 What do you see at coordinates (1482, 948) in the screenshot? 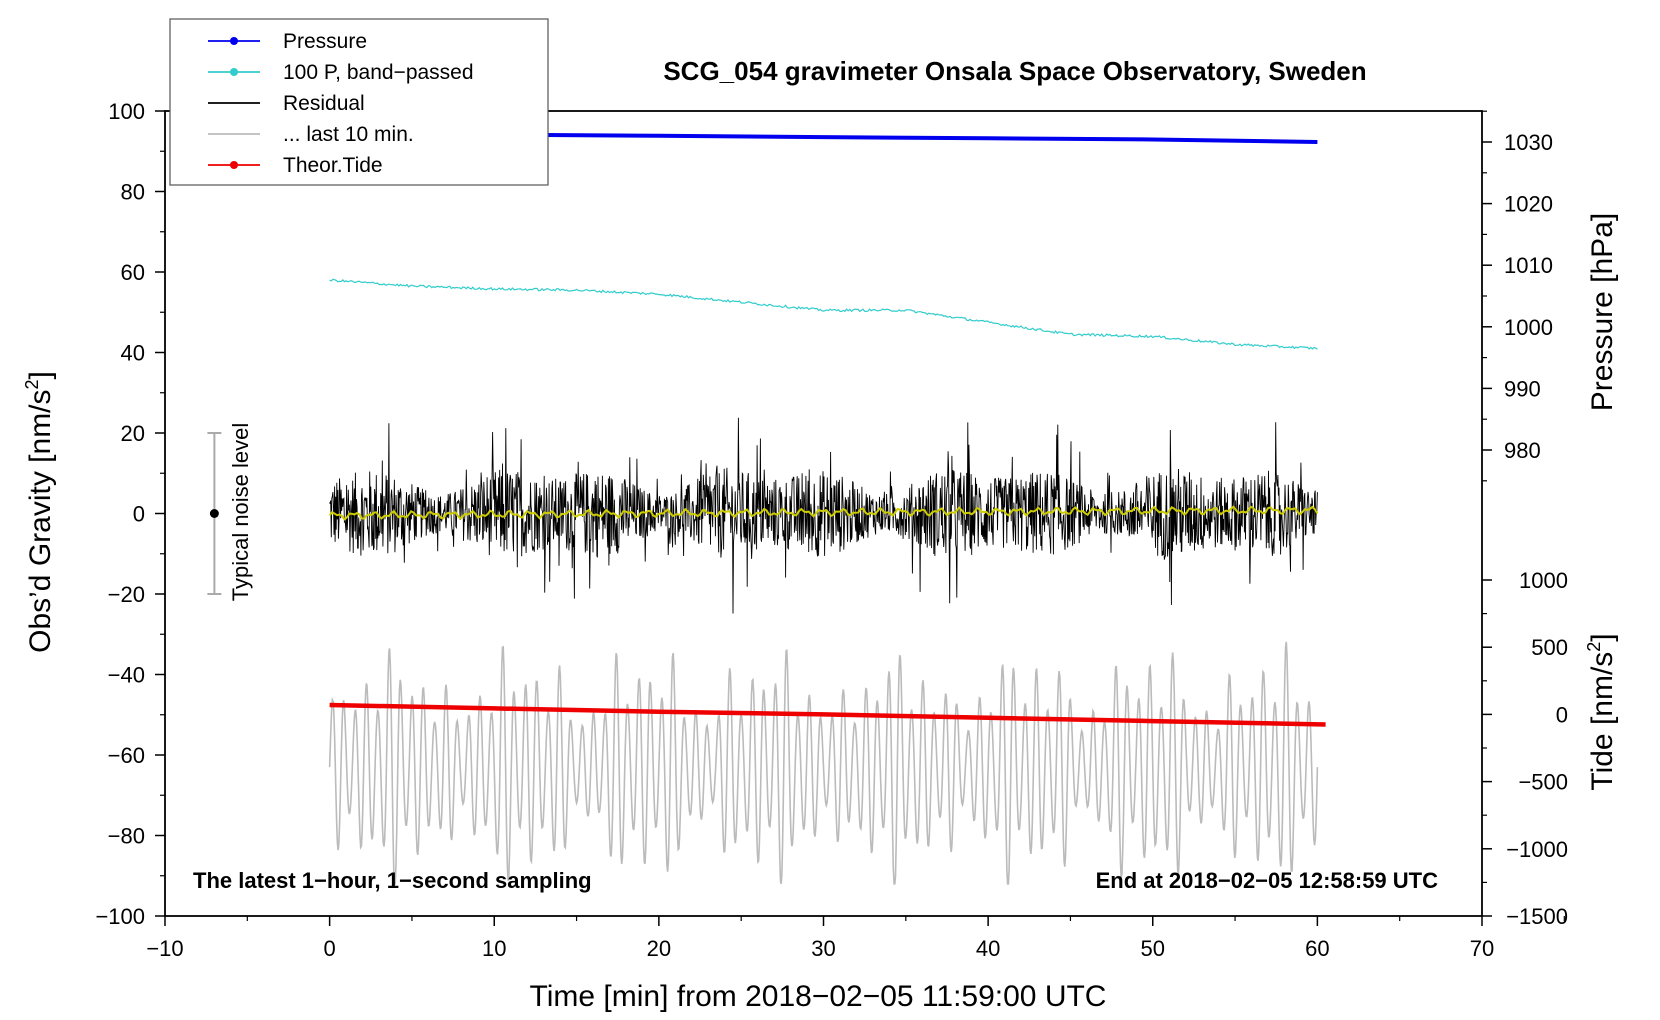
I see `x-tick-label: 70` at bounding box center [1482, 948].